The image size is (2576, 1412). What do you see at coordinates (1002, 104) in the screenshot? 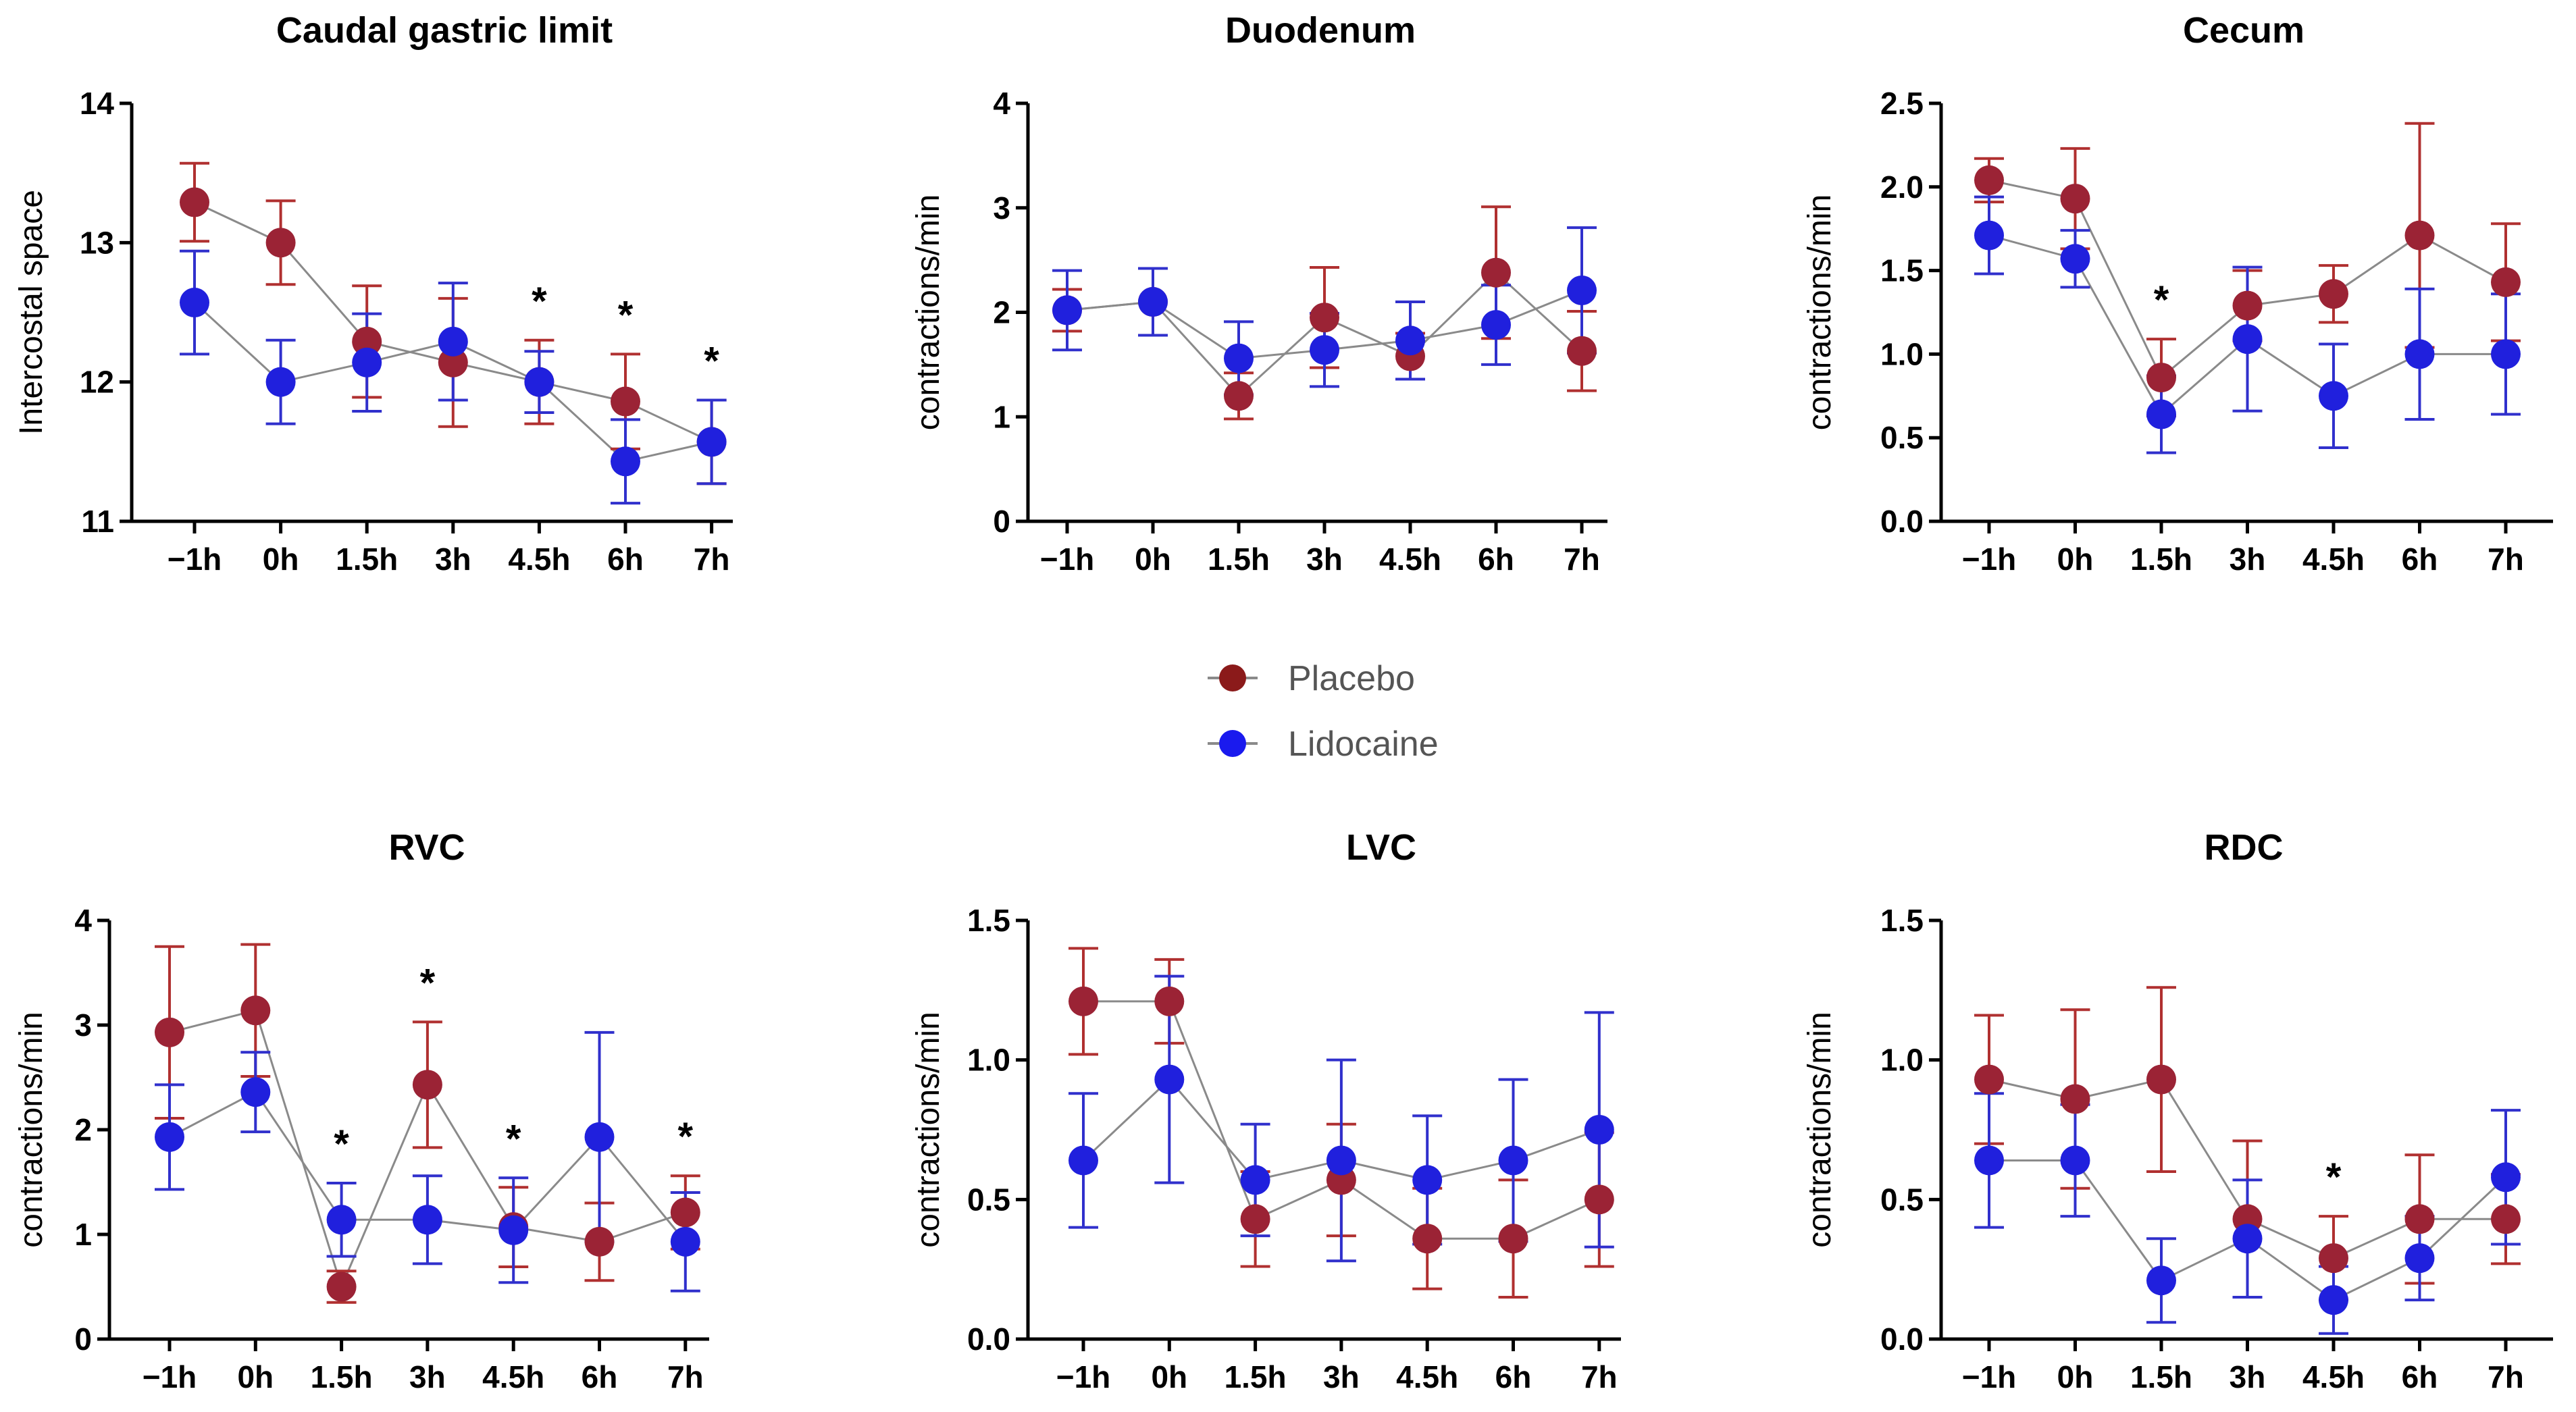
I see `y-tick-label: 4` at bounding box center [1002, 104].